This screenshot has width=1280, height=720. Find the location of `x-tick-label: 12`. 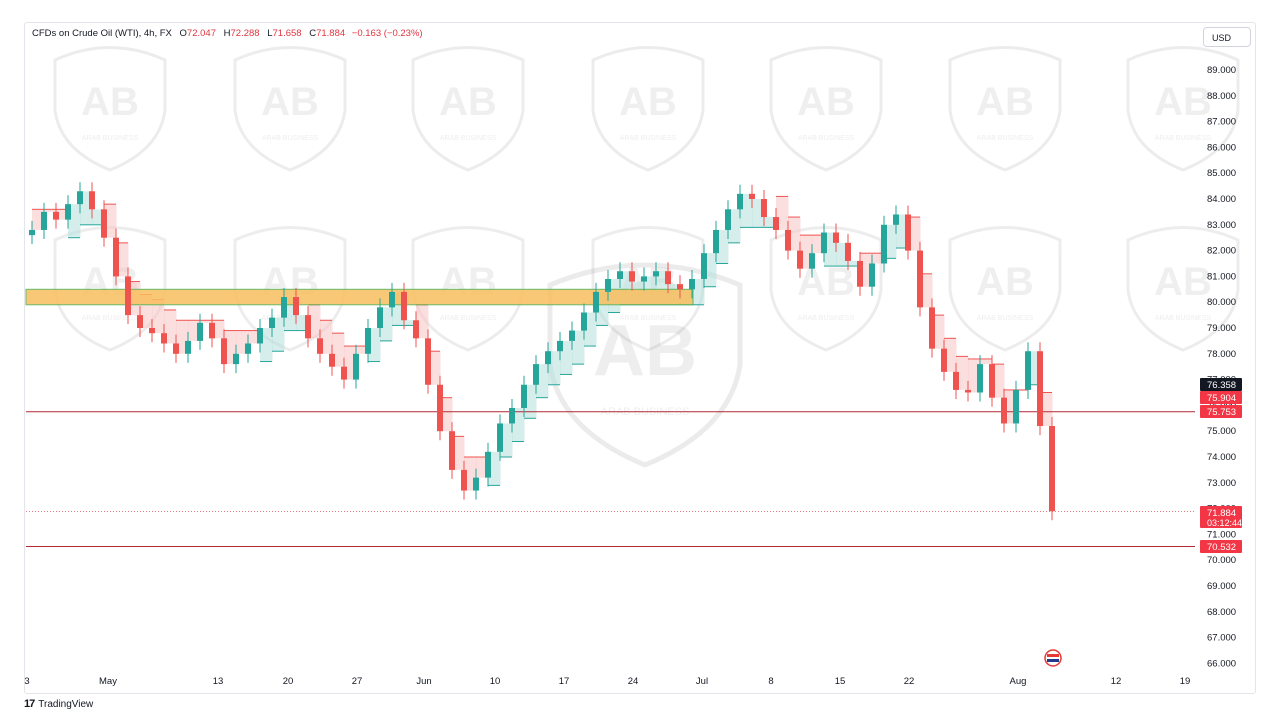

x-tick-label: 12 is located at coordinates (1116, 681).